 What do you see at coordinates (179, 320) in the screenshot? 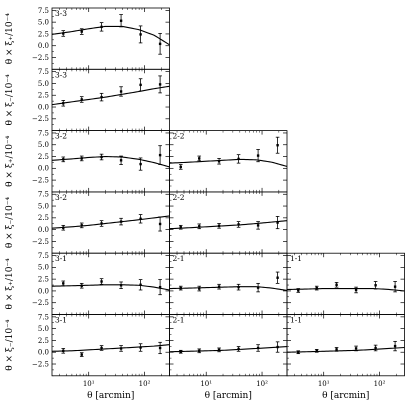
I see `panel-label: 2-1` at bounding box center [179, 320].